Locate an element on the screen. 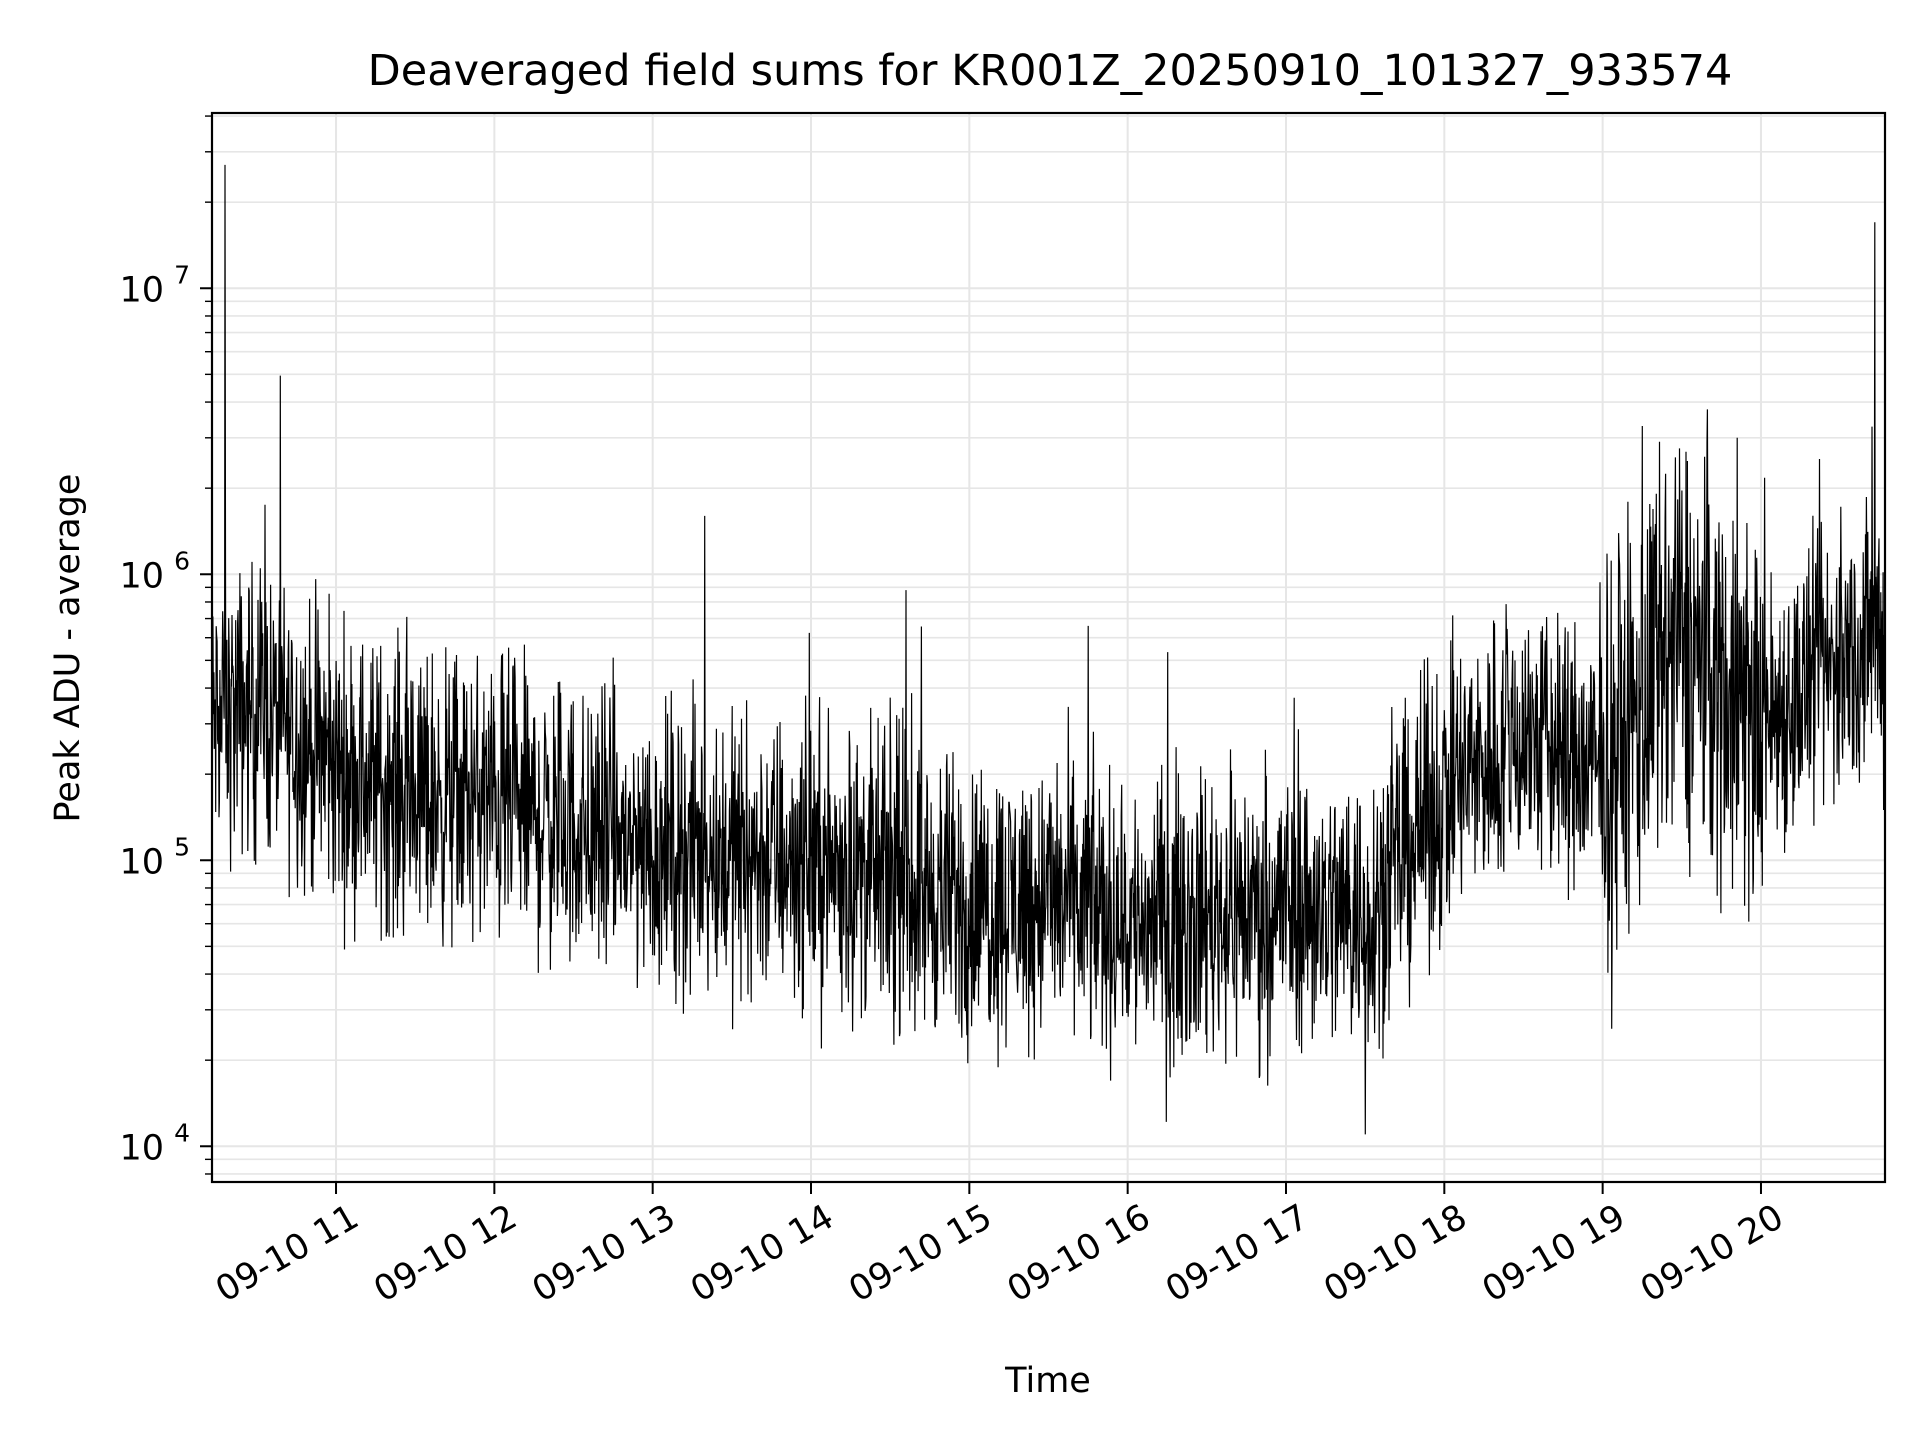 This screenshot has height=1440, width=1920. y-tick-exponent: 7 is located at coordinates (182, 274).